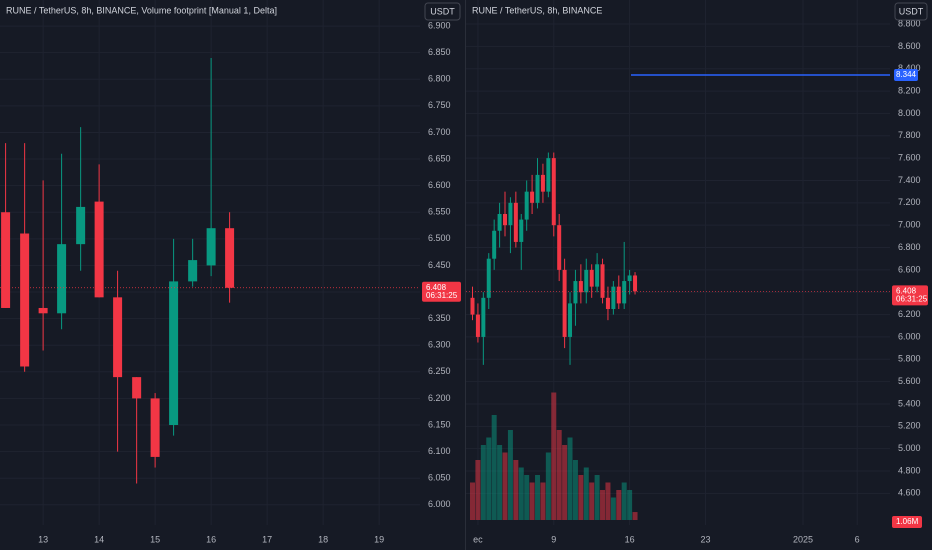 The width and height of the screenshot is (932, 550). What do you see at coordinates (909, 23) in the screenshot?
I see `y-tick-label: 8.800` at bounding box center [909, 23].